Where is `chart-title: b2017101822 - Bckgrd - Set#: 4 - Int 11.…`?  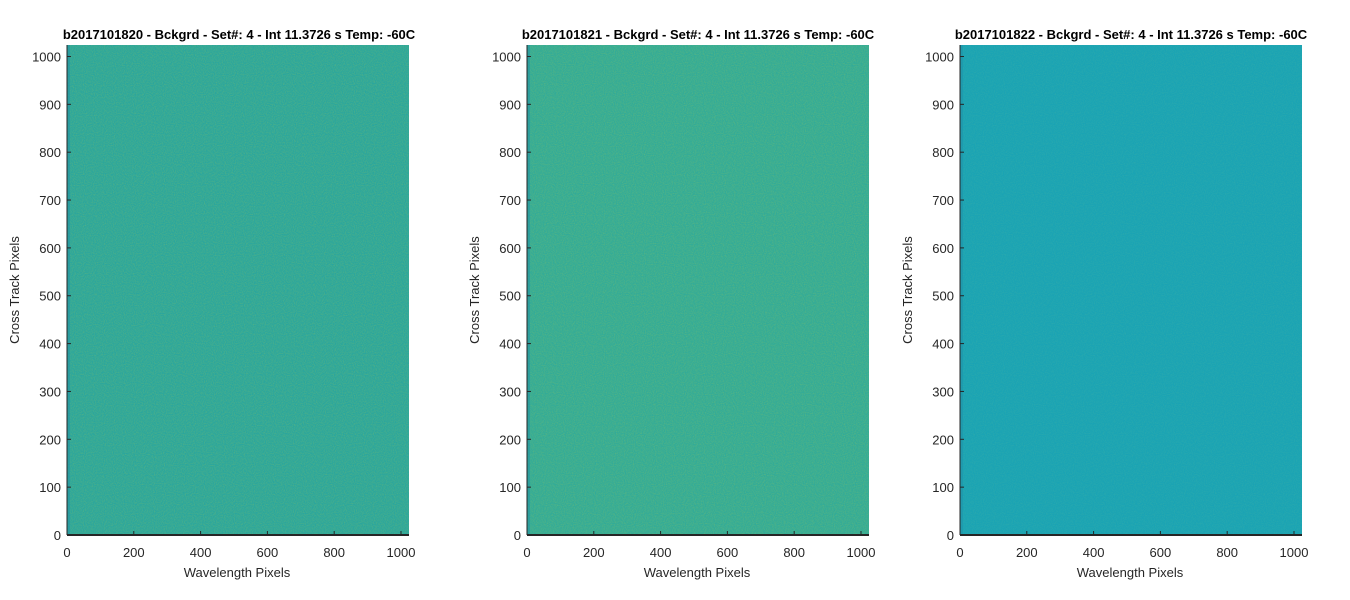
chart-title: b2017101822 - Bckgrd - Set#: 4 - Int 11.… is located at coordinates (1131, 34).